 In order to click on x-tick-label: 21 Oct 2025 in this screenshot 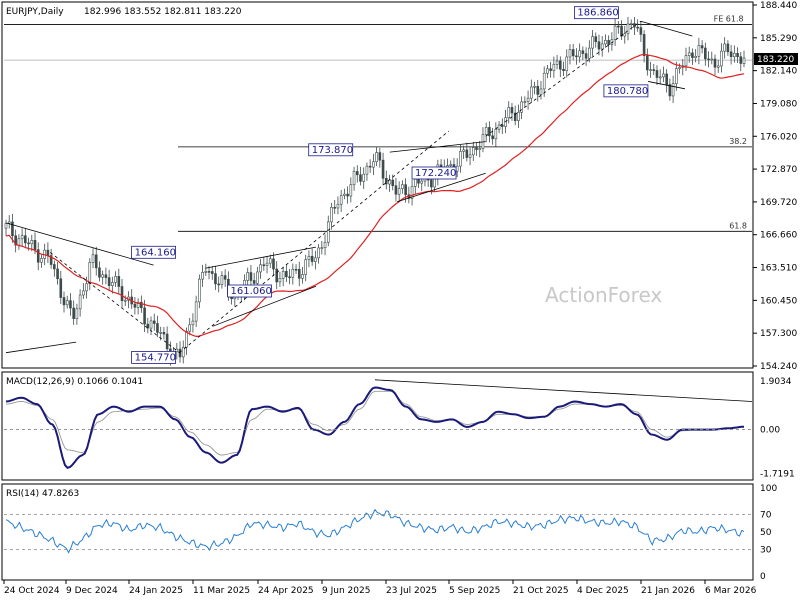, I will do `click(541, 591)`.